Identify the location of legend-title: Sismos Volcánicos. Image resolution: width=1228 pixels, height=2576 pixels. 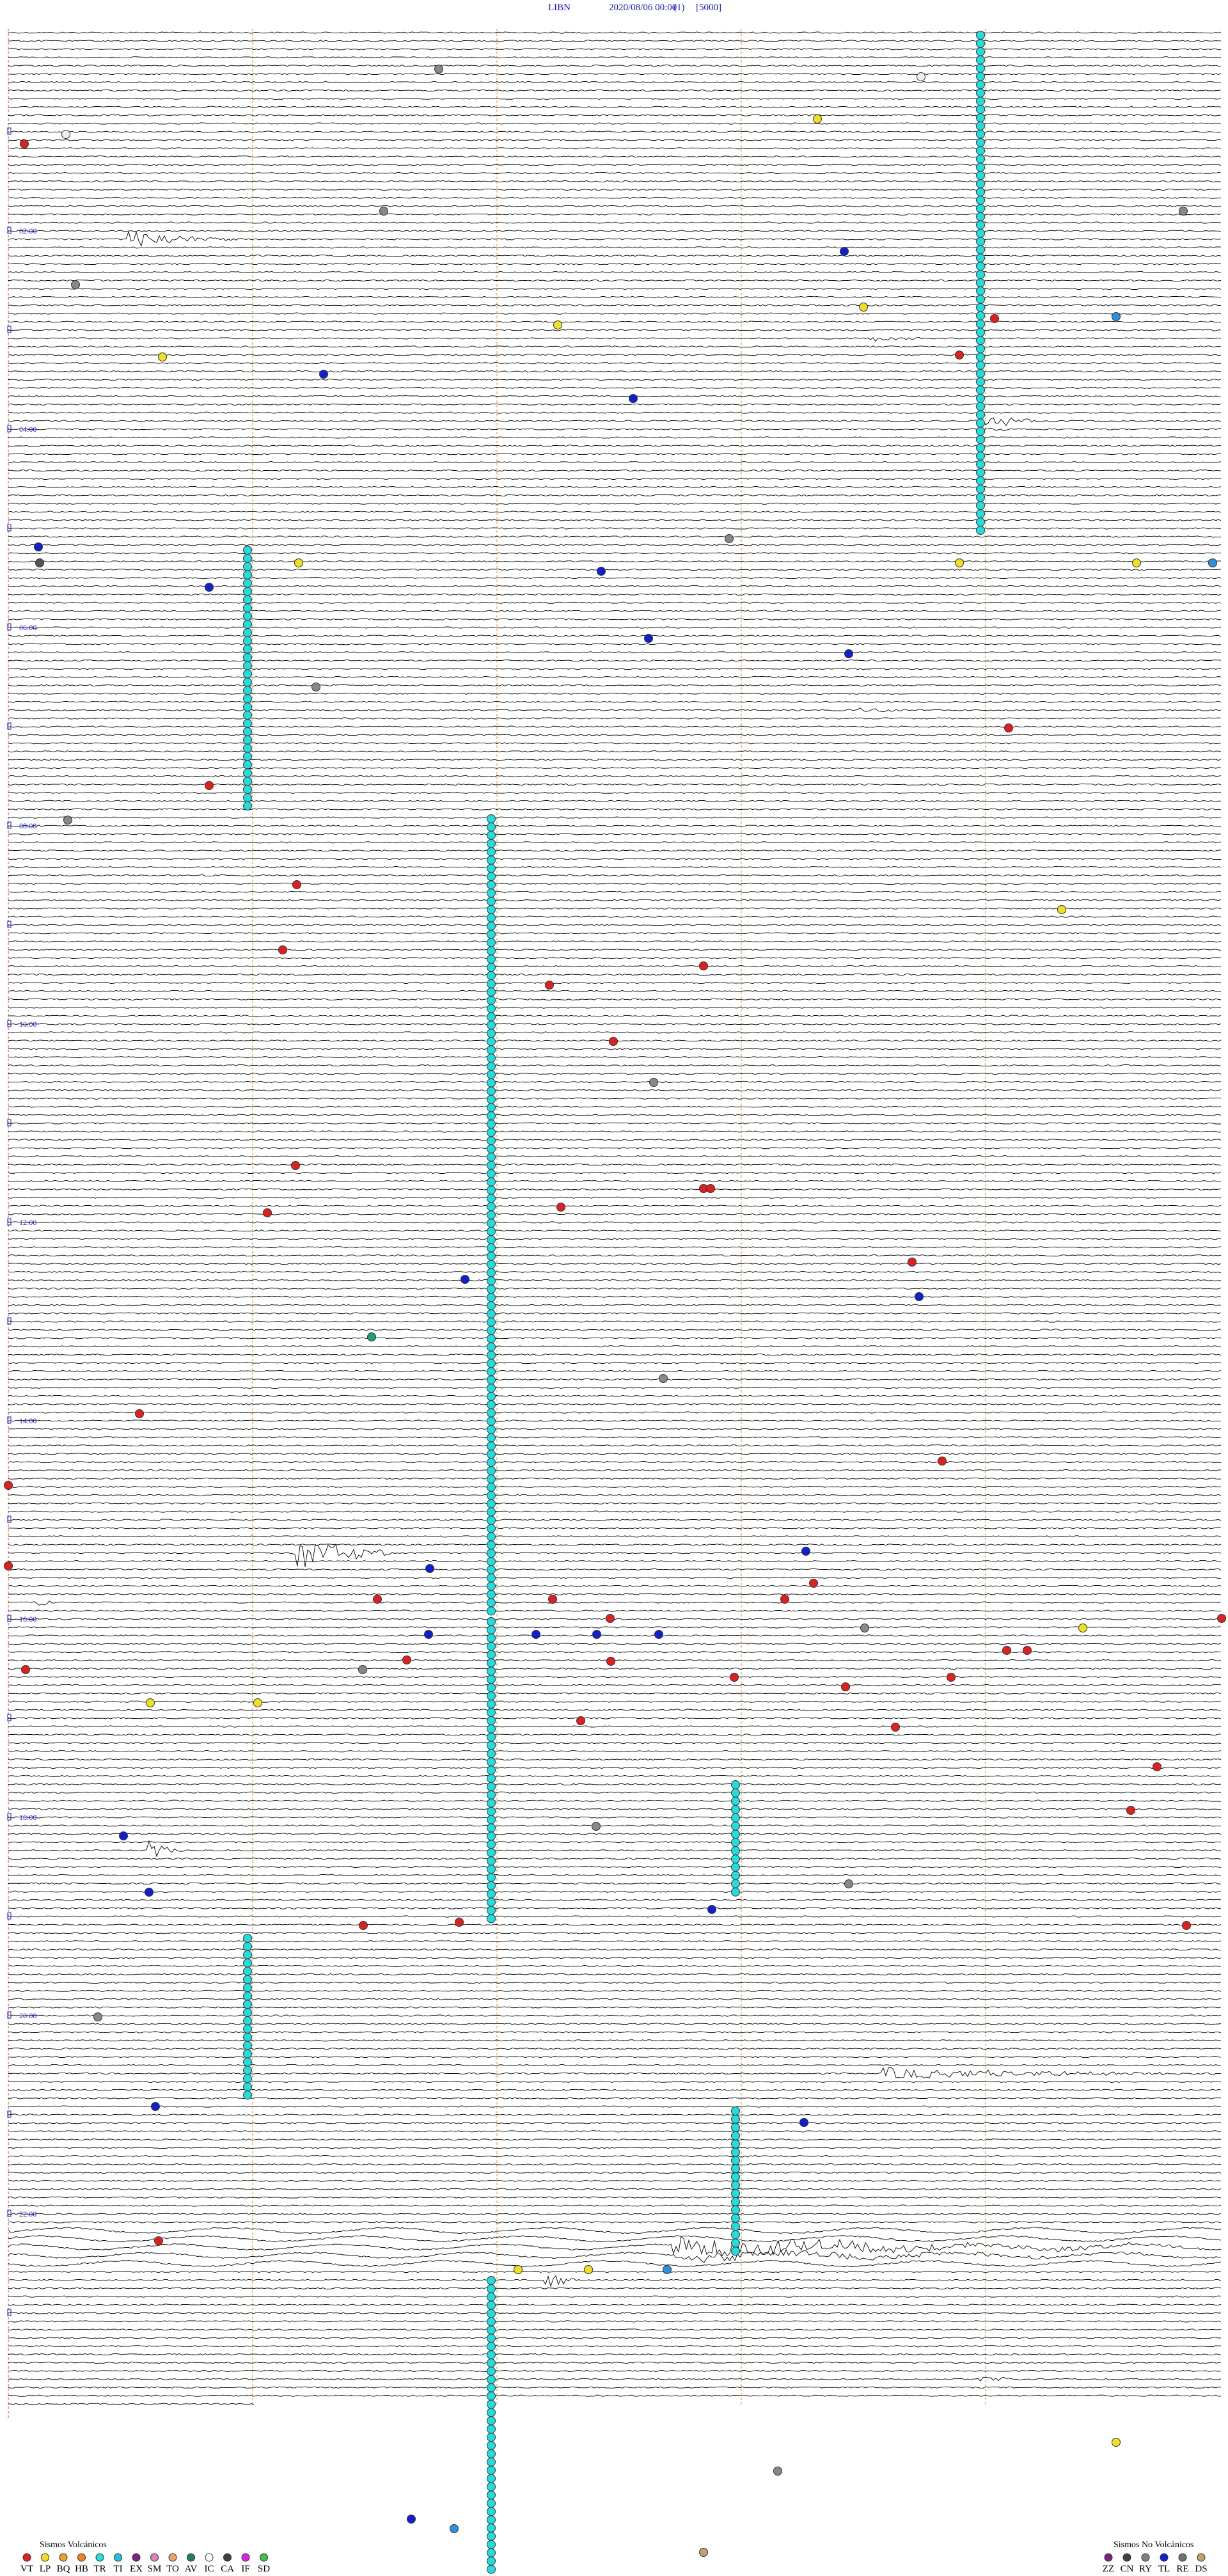
(73, 2545).